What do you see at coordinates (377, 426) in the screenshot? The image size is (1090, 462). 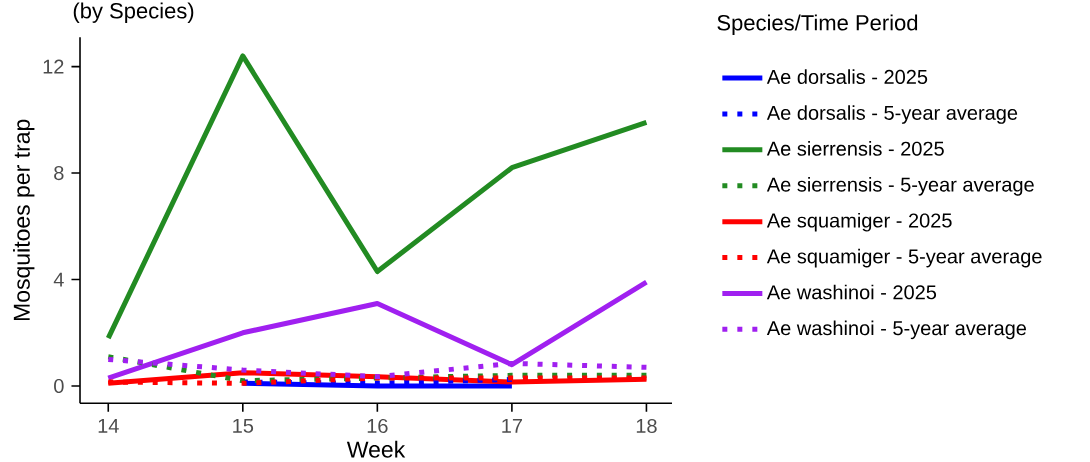 I see `x-tick-label: 16` at bounding box center [377, 426].